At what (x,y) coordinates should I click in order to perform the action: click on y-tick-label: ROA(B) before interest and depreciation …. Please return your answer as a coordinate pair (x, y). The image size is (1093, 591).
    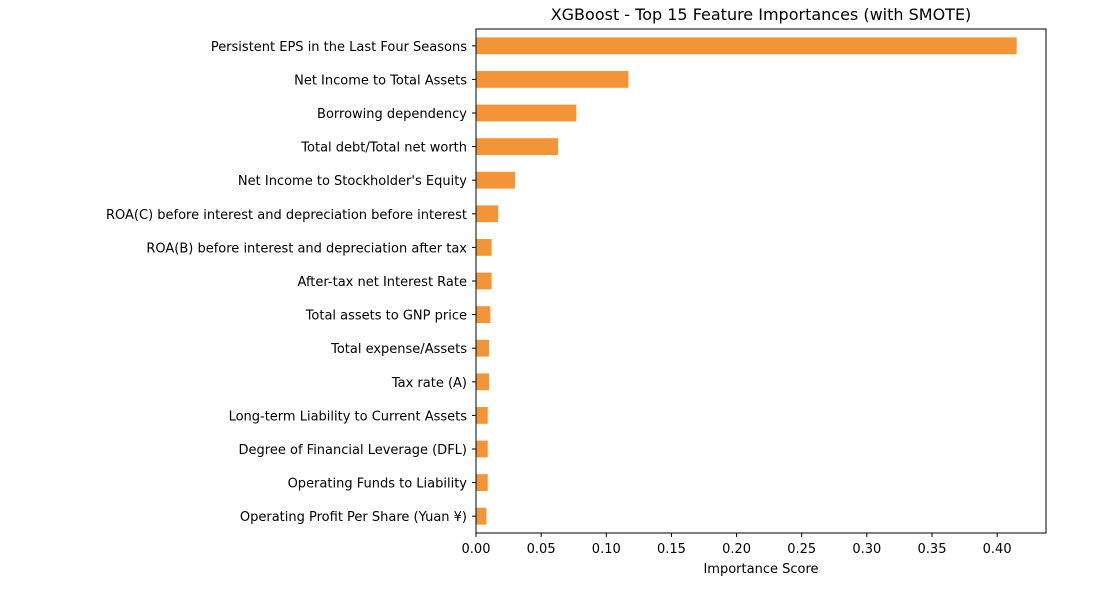
    Looking at the image, I should click on (306, 248).